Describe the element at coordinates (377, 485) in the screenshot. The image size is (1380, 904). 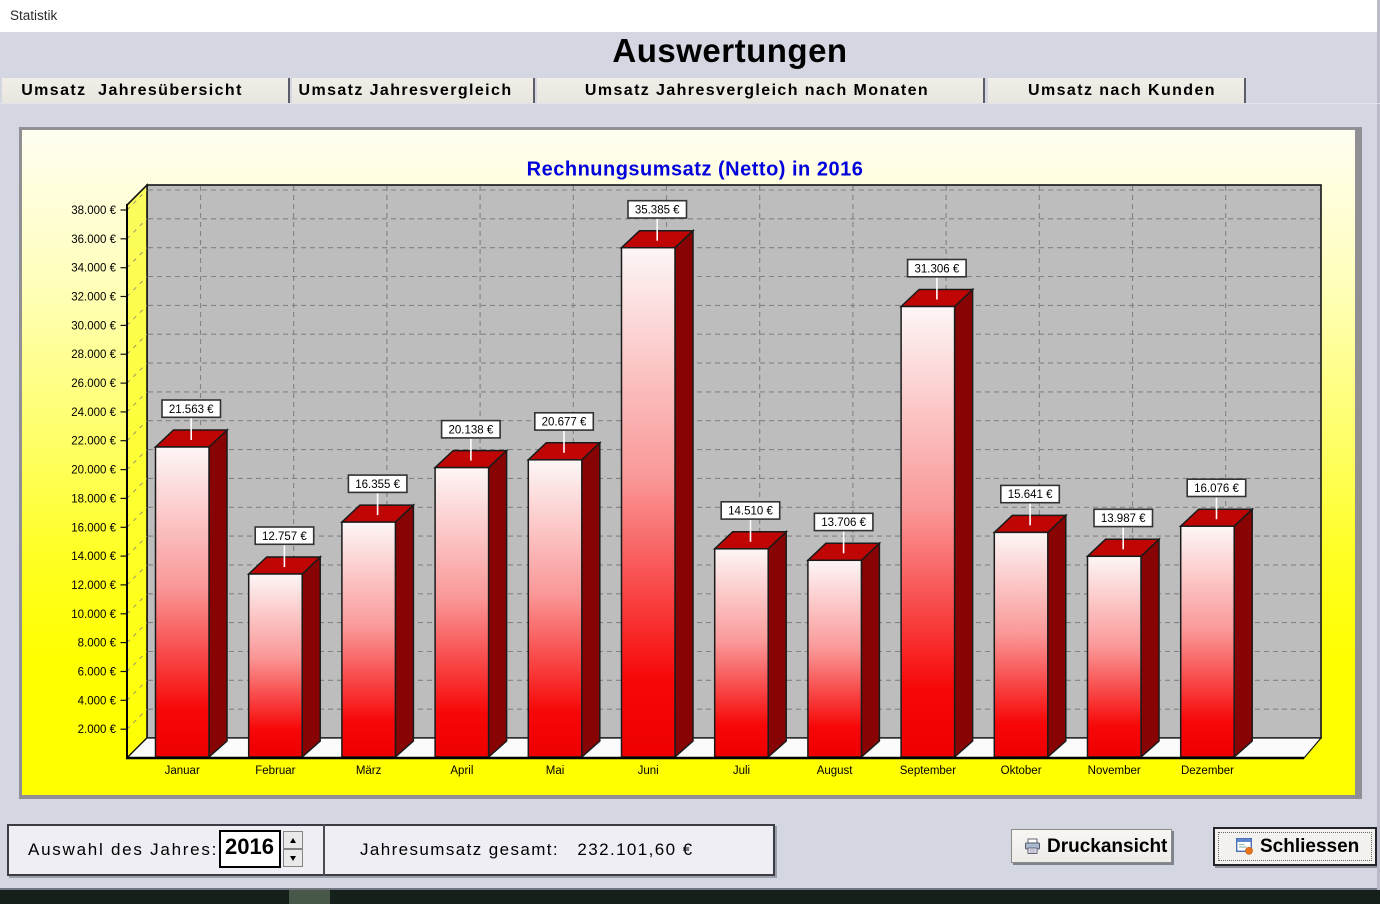
I see `svg-text: 16.355 €` at that location.